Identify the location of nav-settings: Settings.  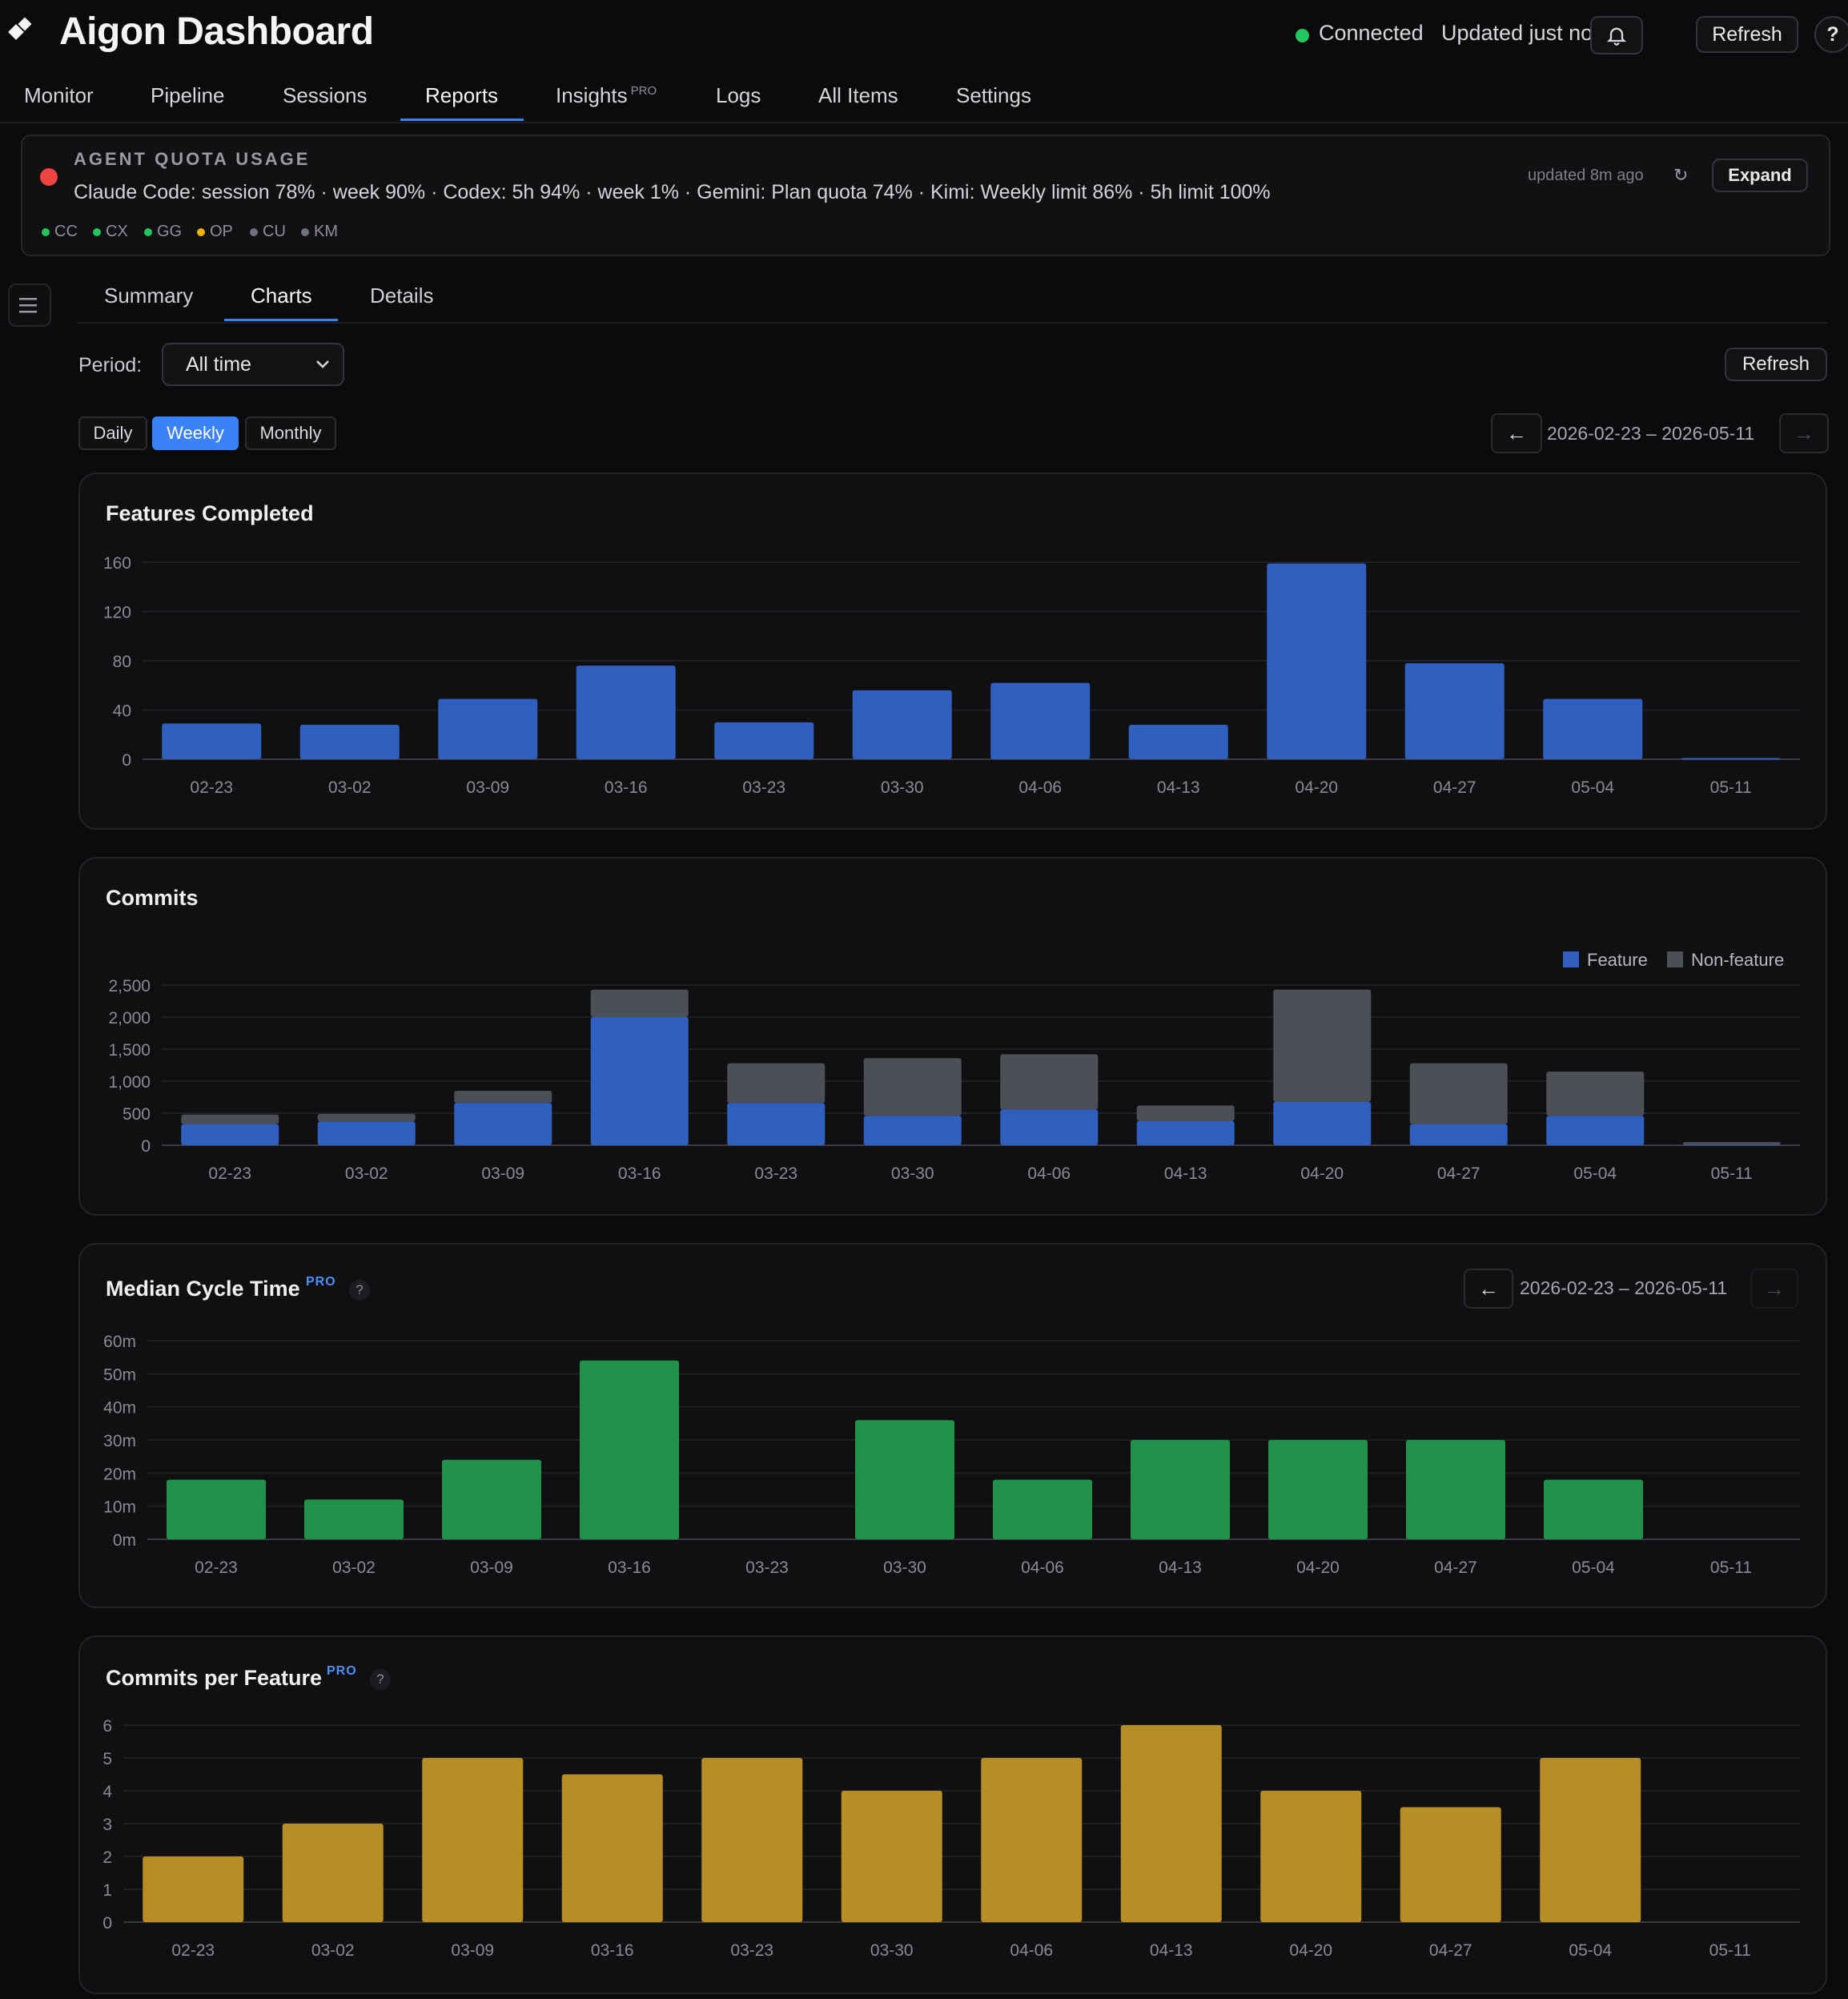
(993, 95).